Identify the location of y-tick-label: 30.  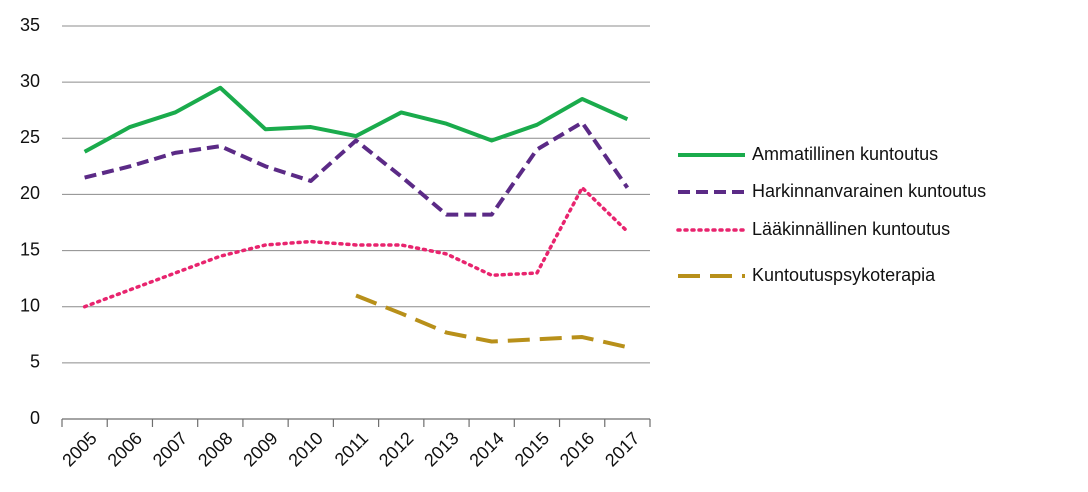
(30, 81).